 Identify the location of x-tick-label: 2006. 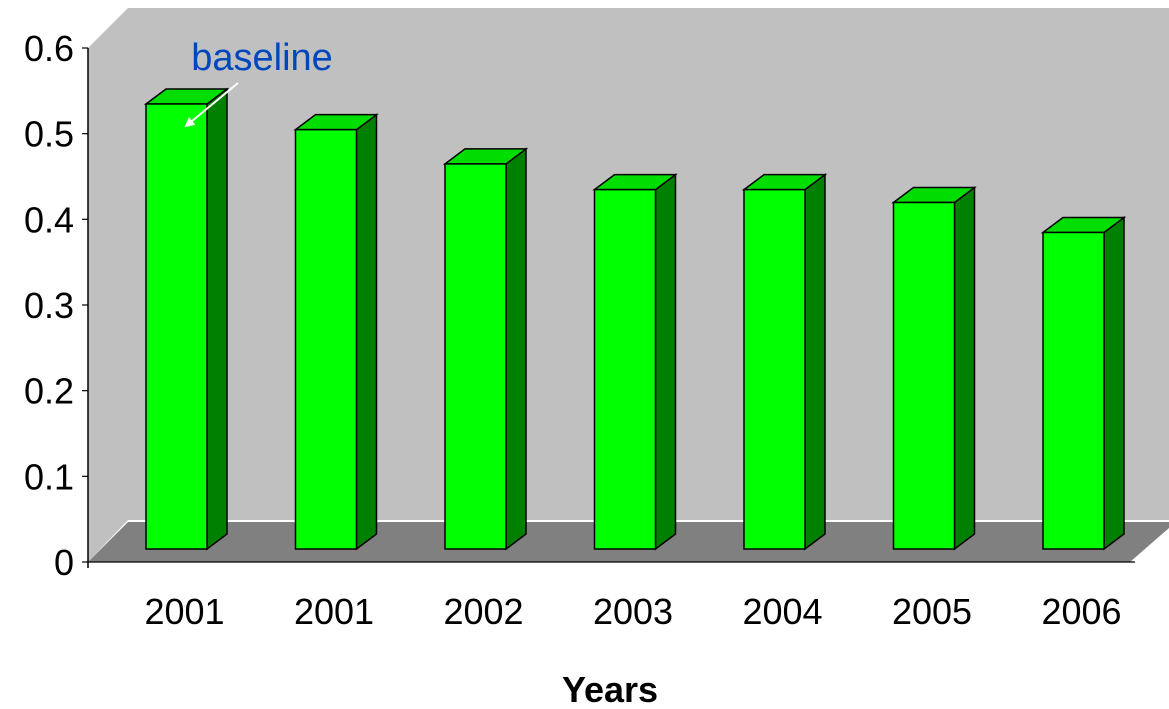
(1081, 611).